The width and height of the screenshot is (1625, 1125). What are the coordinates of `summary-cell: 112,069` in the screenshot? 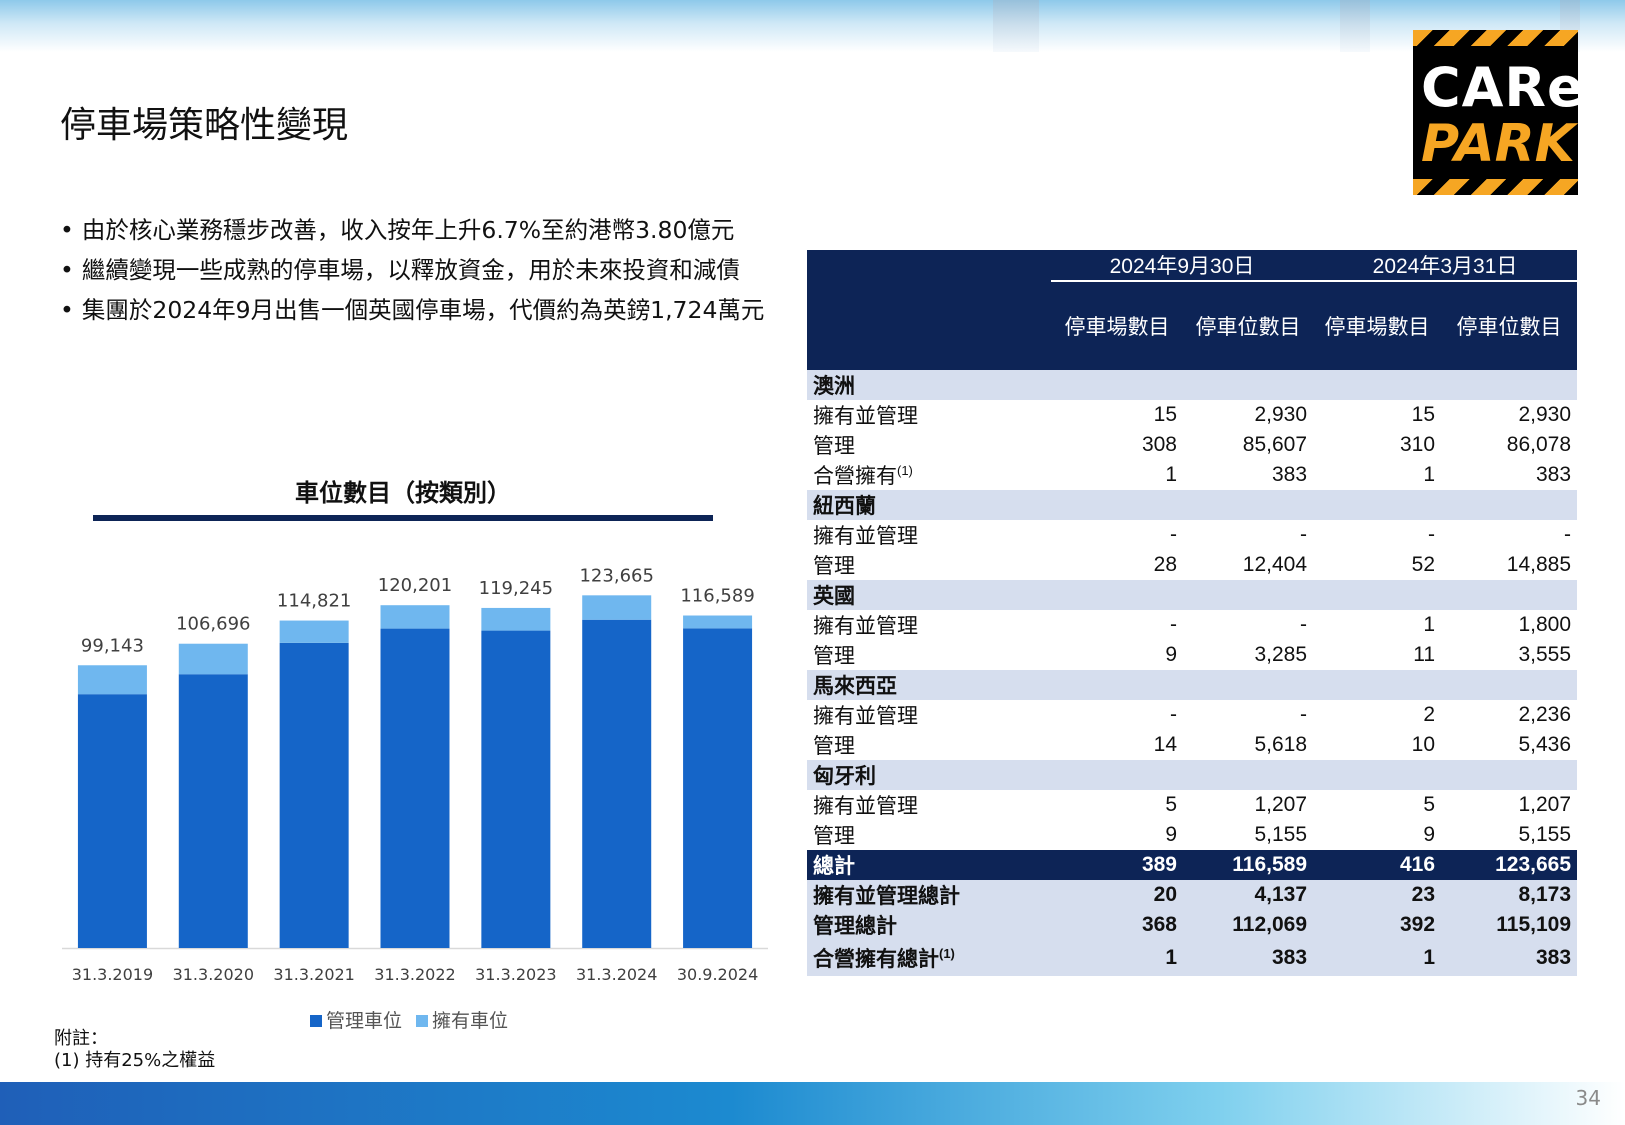 It's located at (1248, 925).